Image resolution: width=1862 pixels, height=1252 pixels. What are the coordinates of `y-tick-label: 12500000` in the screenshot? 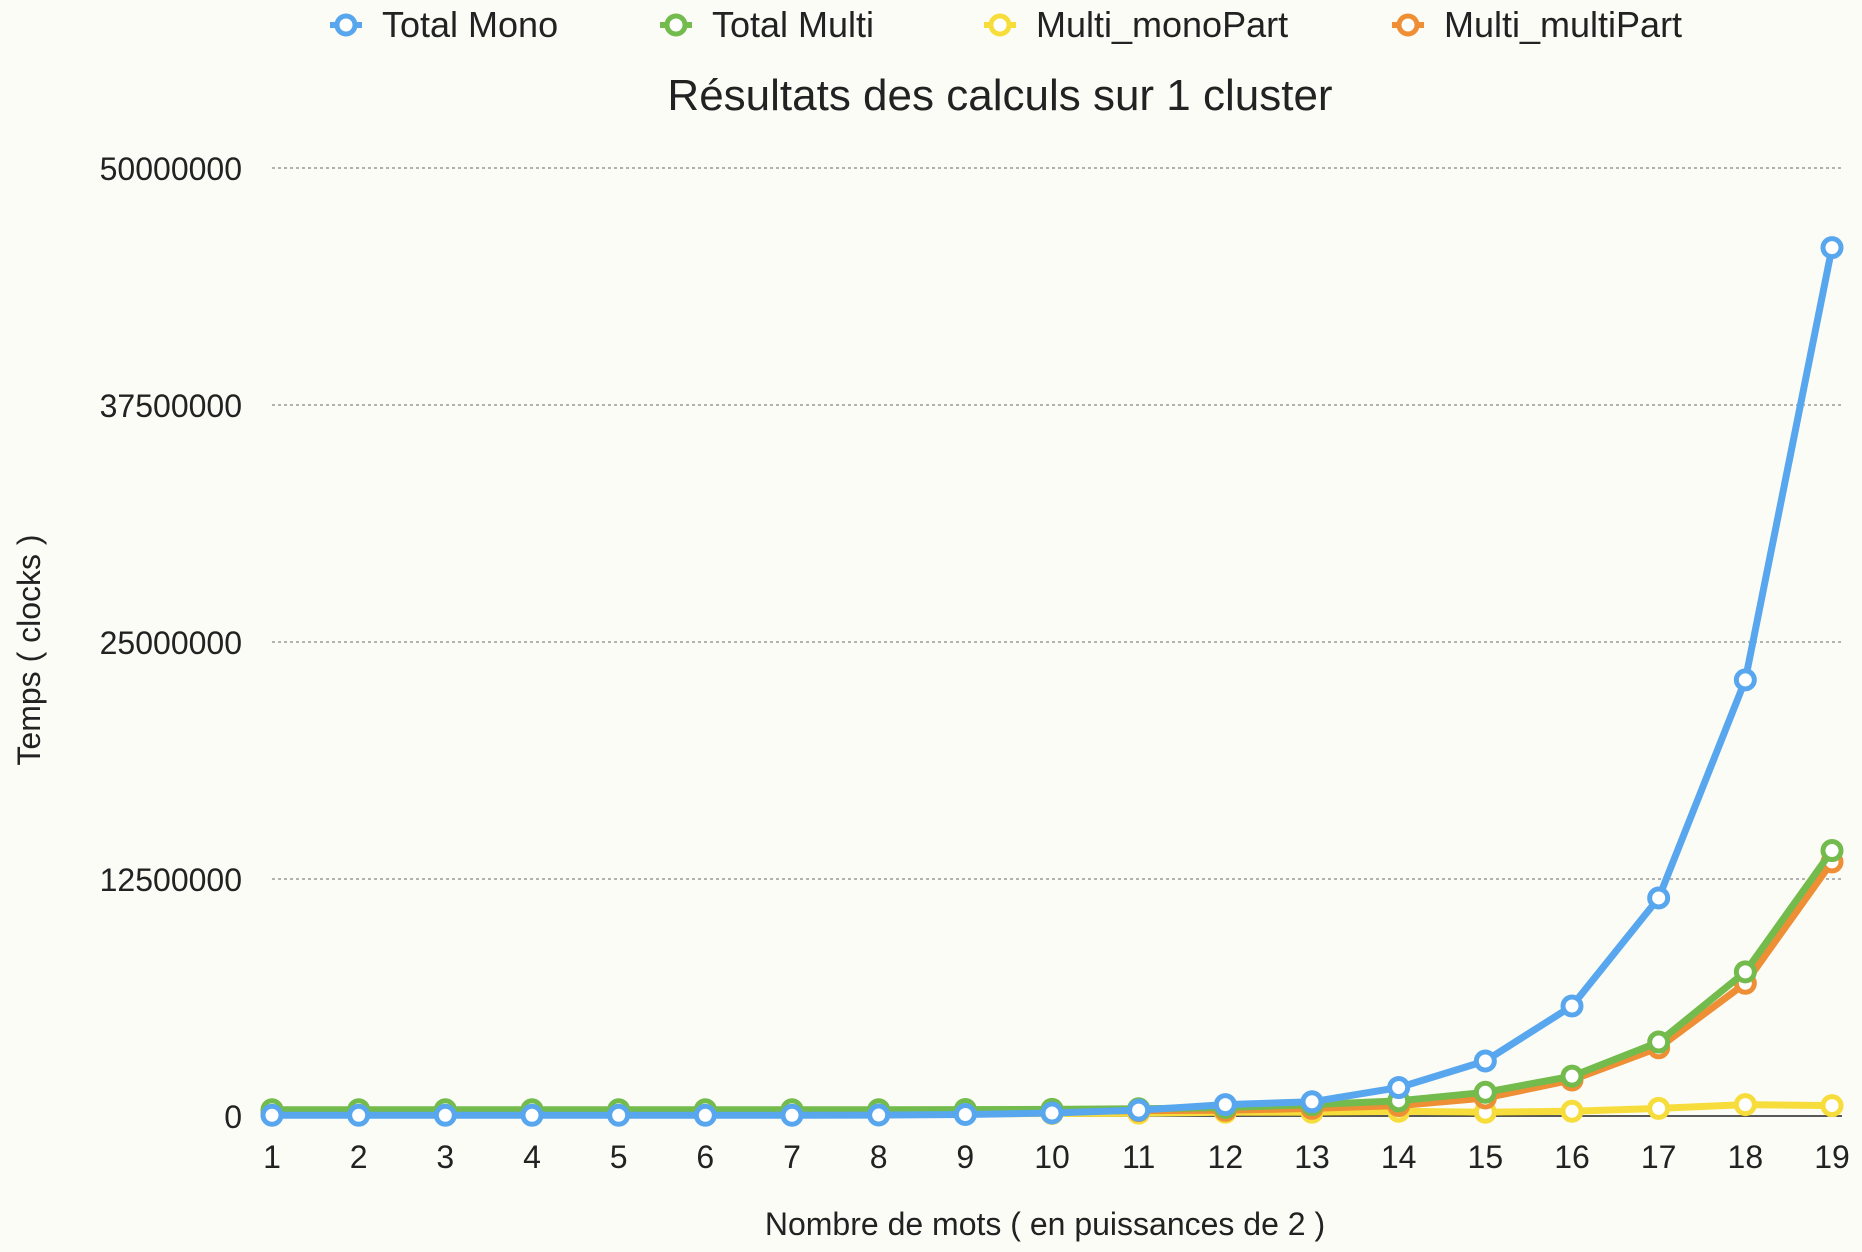 It's located at (171, 880).